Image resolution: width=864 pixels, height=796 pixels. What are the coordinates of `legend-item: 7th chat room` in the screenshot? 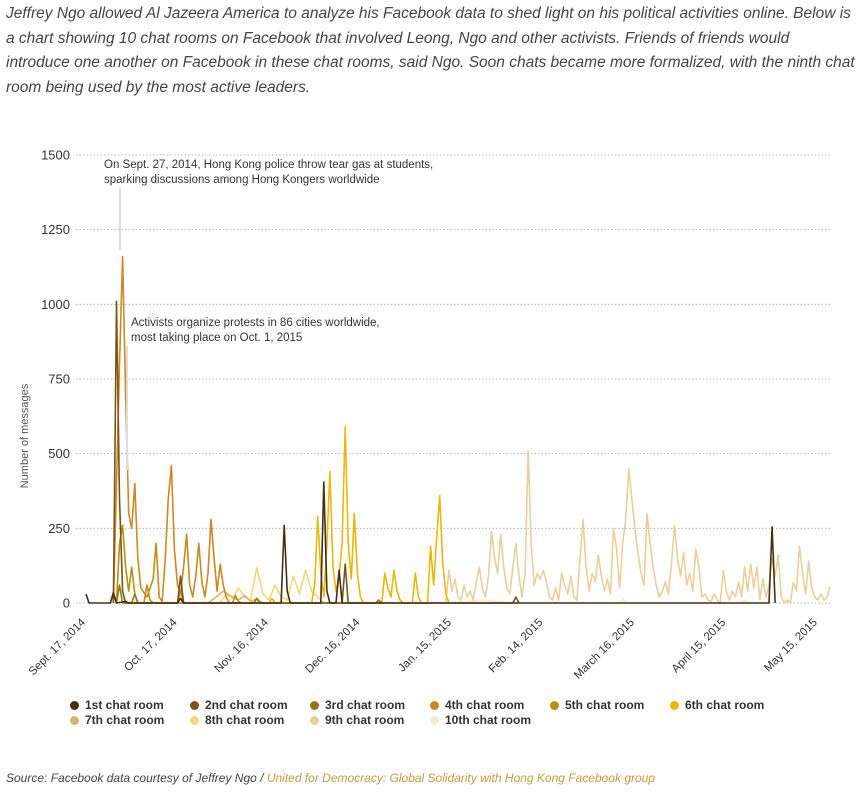 It's located at (126, 720).